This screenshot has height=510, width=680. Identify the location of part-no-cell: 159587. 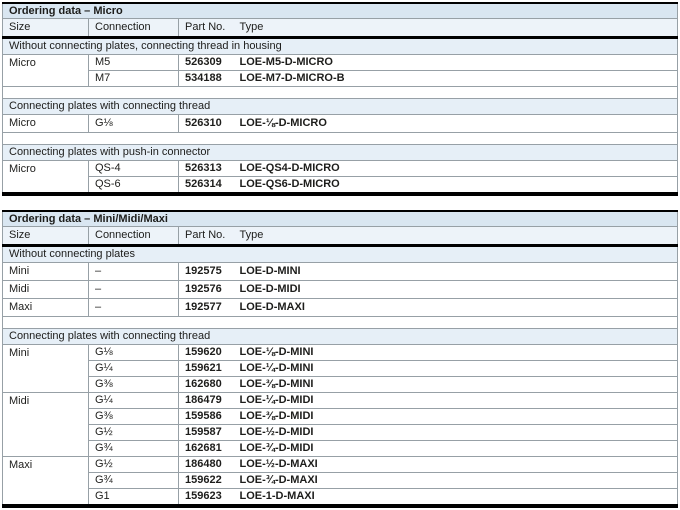
(206, 432).